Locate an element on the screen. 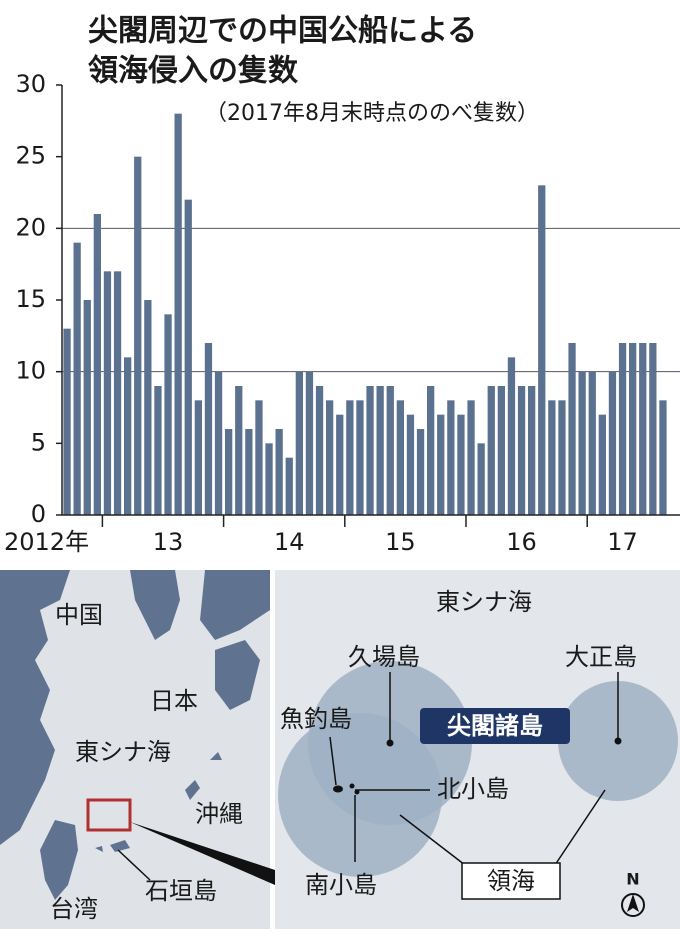 The width and height of the screenshot is (680, 933). y-tick-label: 30 is located at coordinates (30, 84).